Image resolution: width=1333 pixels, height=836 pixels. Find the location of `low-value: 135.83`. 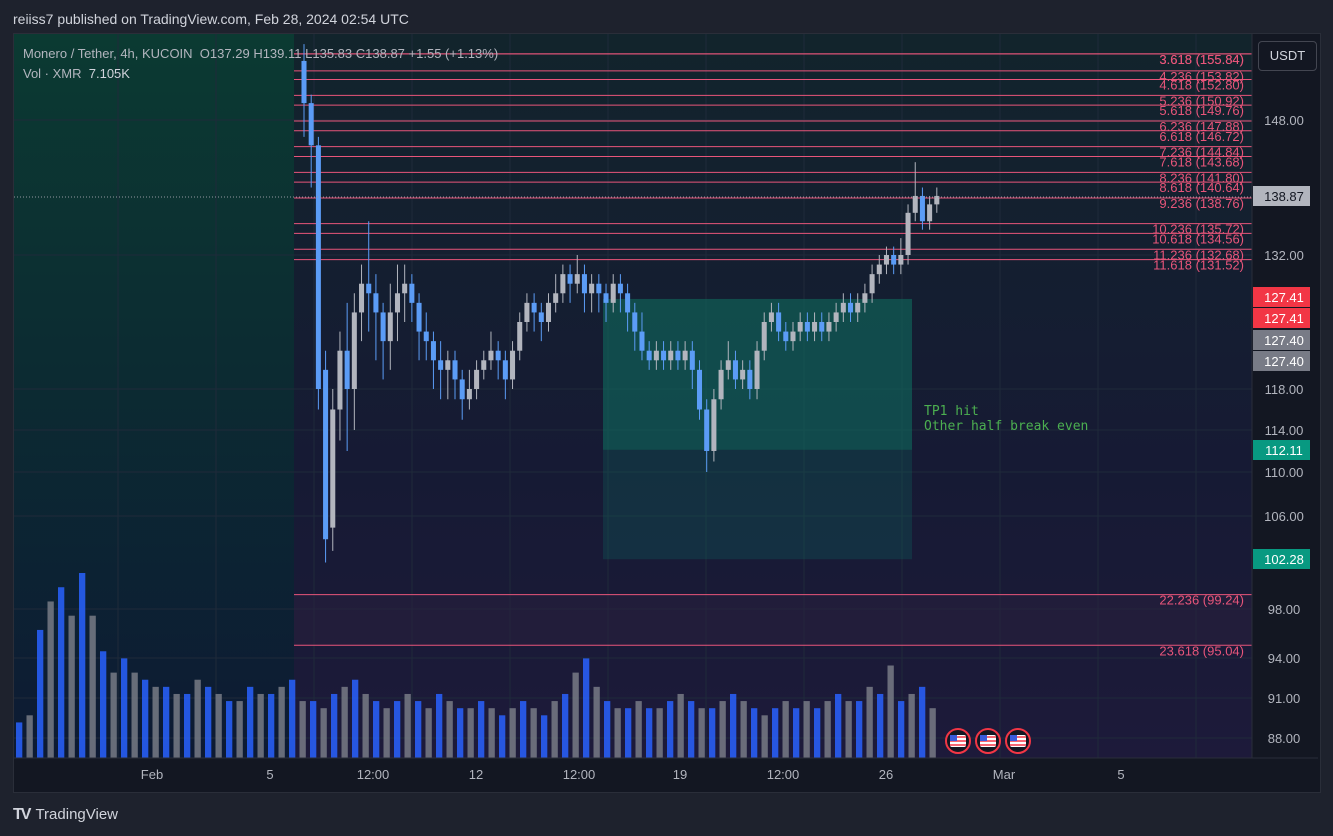

low-value: 135.83 is located at coordinates (332, 53).